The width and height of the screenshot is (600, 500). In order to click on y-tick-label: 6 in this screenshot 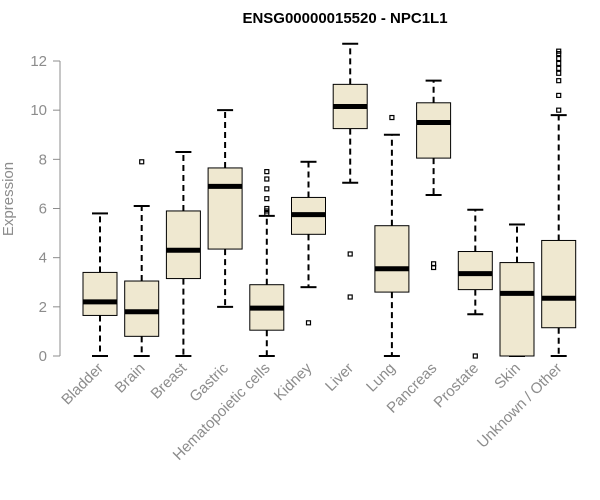, I will do `click(43, 209)`.